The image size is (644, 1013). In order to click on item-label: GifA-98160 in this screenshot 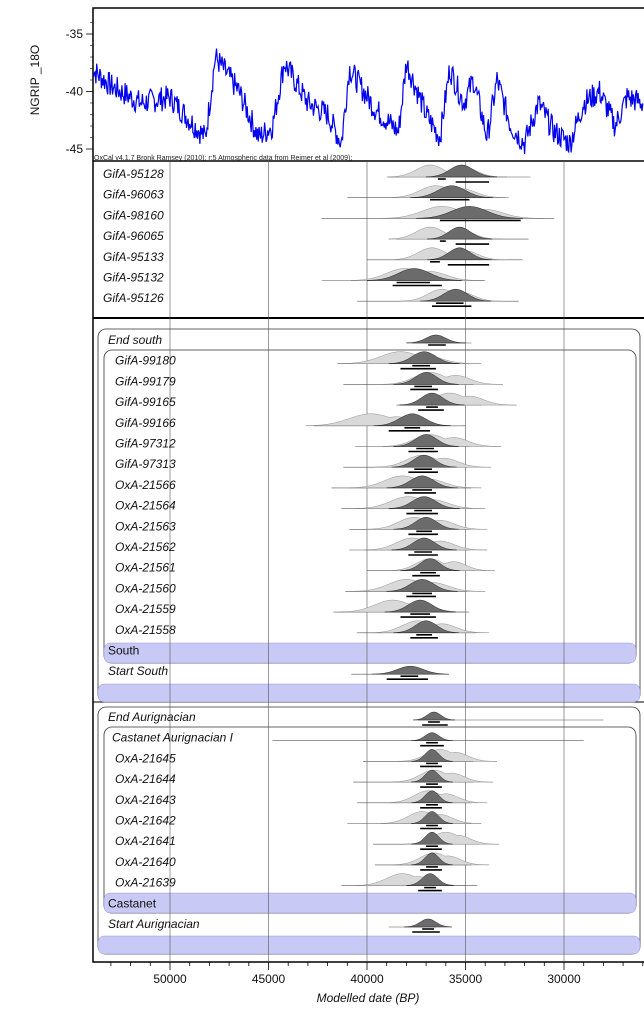, I will do `click(133, 215)`.